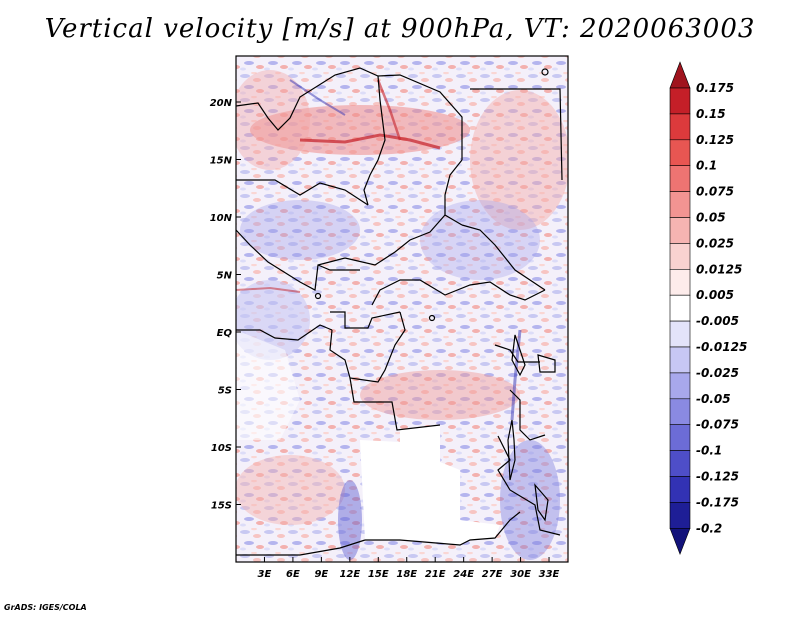 The image size is (800, 618). What do you see at coordinates (45, 607) in the screenshot?
I see `credit-text: GrADS: IGES/COLA` at bounding box center [45, 607].